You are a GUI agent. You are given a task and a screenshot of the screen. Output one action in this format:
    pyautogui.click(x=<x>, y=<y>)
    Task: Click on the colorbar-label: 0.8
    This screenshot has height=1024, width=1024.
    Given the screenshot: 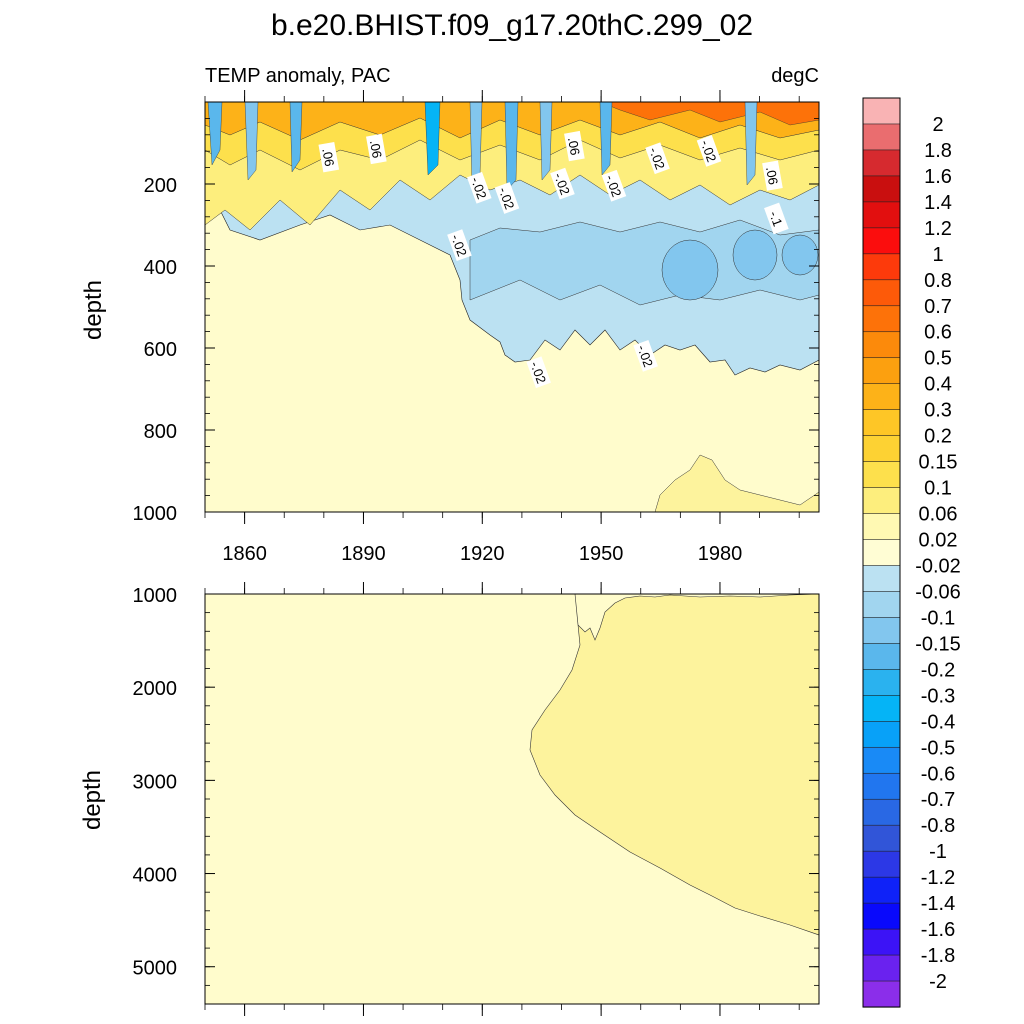 What is the action you would take?
    pyautogui.click(x=938, y=281)
    